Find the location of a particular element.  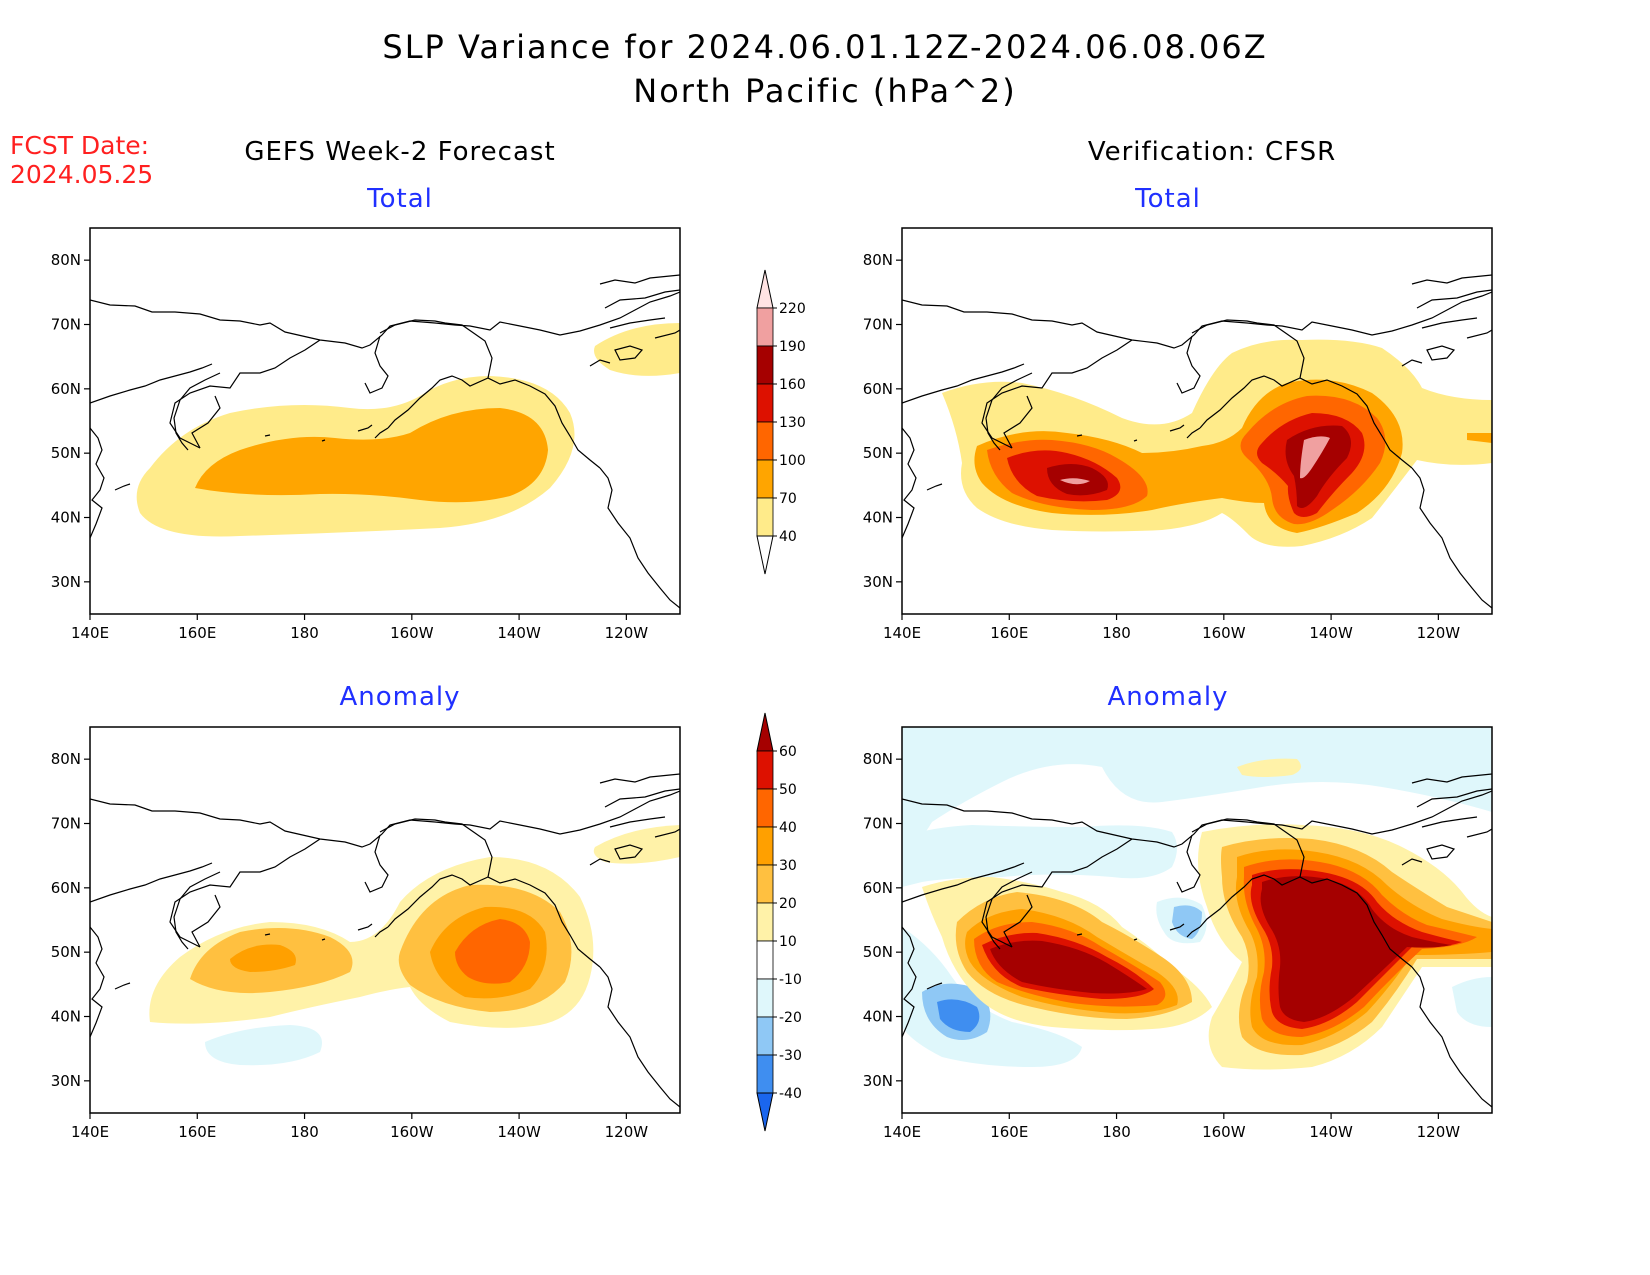

fcst-date: 2024.05.25 is located at coordinates (82, 174).